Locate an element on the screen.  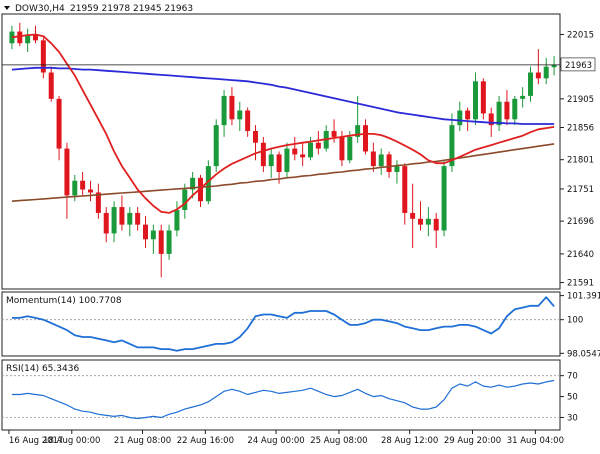
time-axis-label: 31 Aug 04:00 is located at coordinates (535, 441).